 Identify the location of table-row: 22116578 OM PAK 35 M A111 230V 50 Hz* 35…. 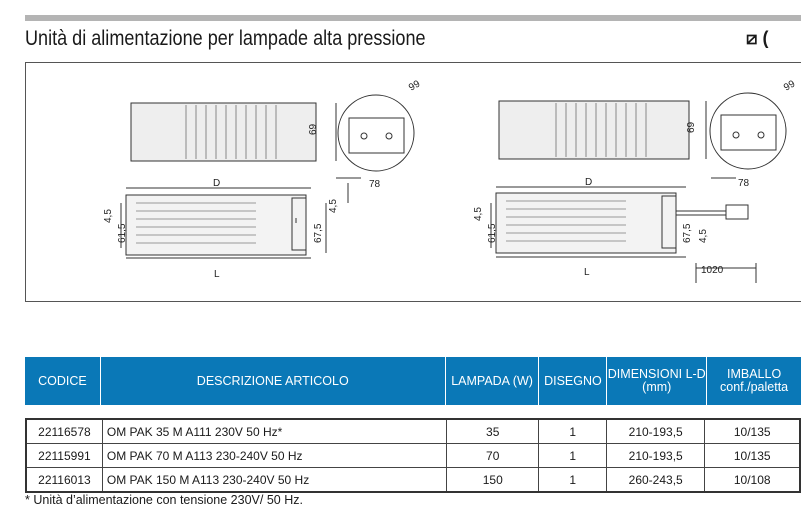
(413, 431).